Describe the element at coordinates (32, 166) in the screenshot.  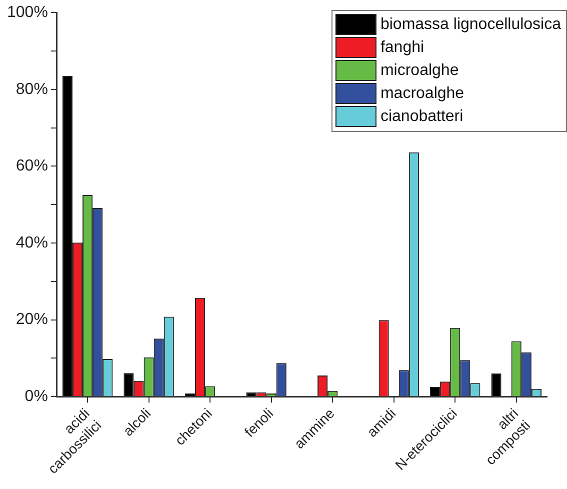
I see `y-tick-label: 60%` at that location.